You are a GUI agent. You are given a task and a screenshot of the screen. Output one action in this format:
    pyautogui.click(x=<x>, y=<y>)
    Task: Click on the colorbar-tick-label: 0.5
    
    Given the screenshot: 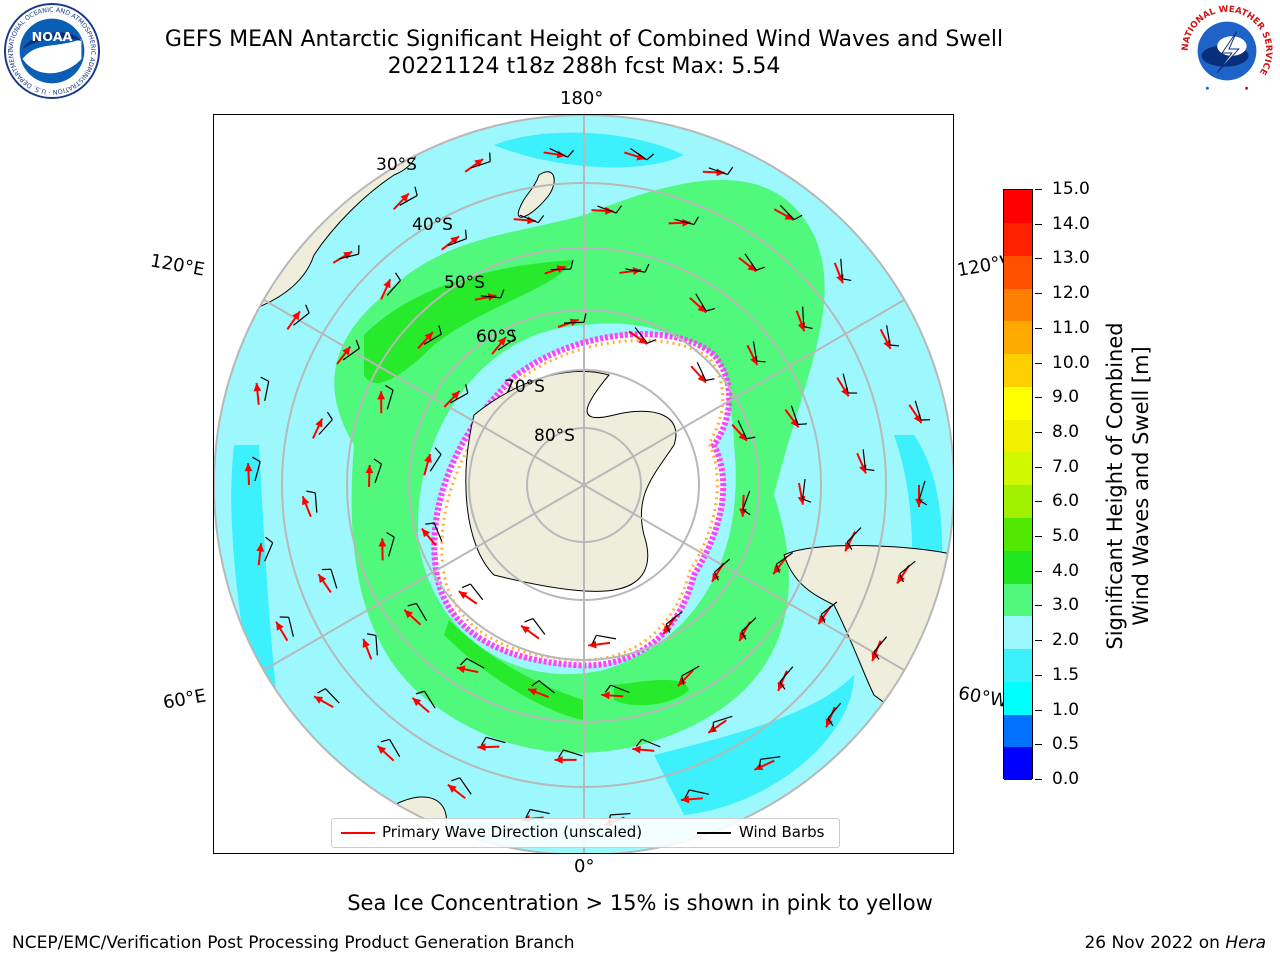 What is the action you would take?
    pyautogui.click(x=1066, y=744)
    